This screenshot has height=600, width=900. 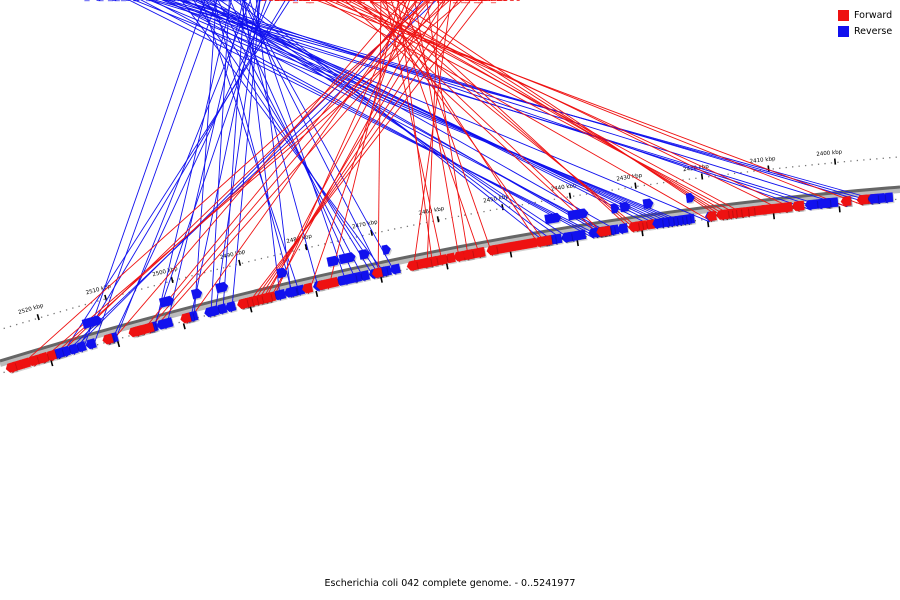 What do you see at coordinates (165, 323) in the screenshot?
I see `gene-cirA` at bounding box center [165, 323].